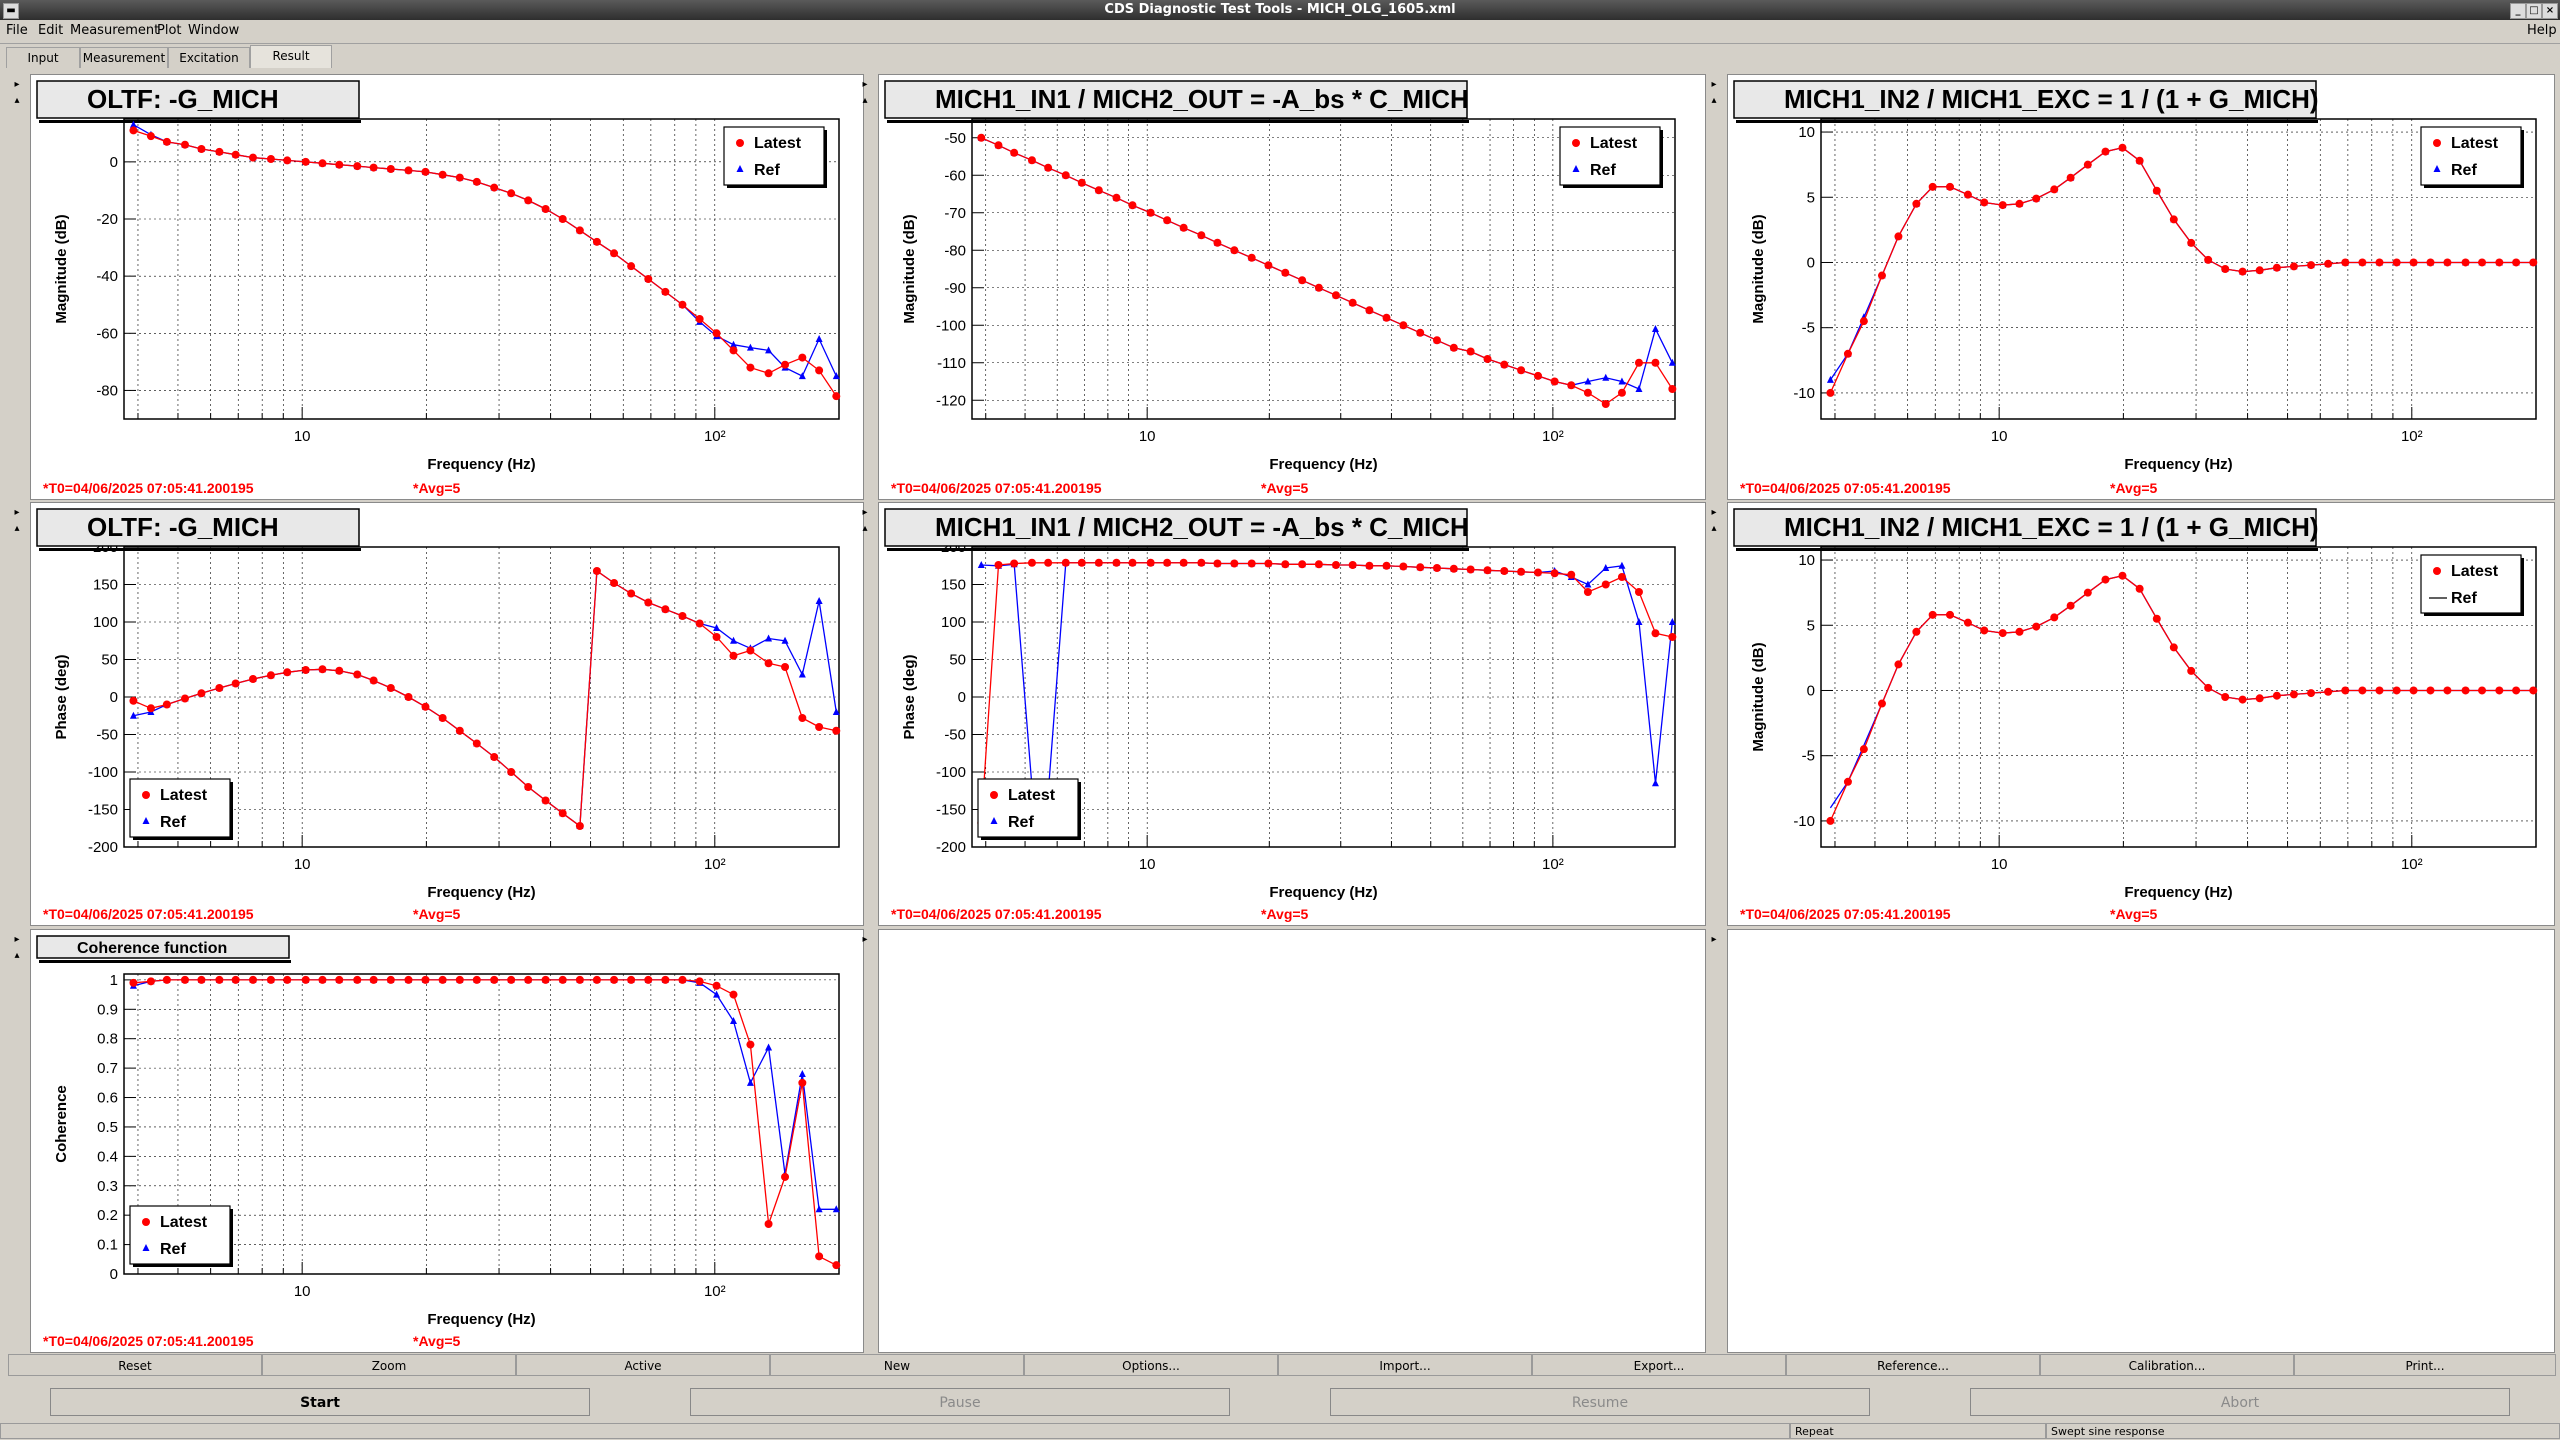 Image resolution: width=2560 pixels, height=1440 pixels. Describe the element at coordinates (951, 400) in the screenshot. I see `y-tick-label: -120` at that location.